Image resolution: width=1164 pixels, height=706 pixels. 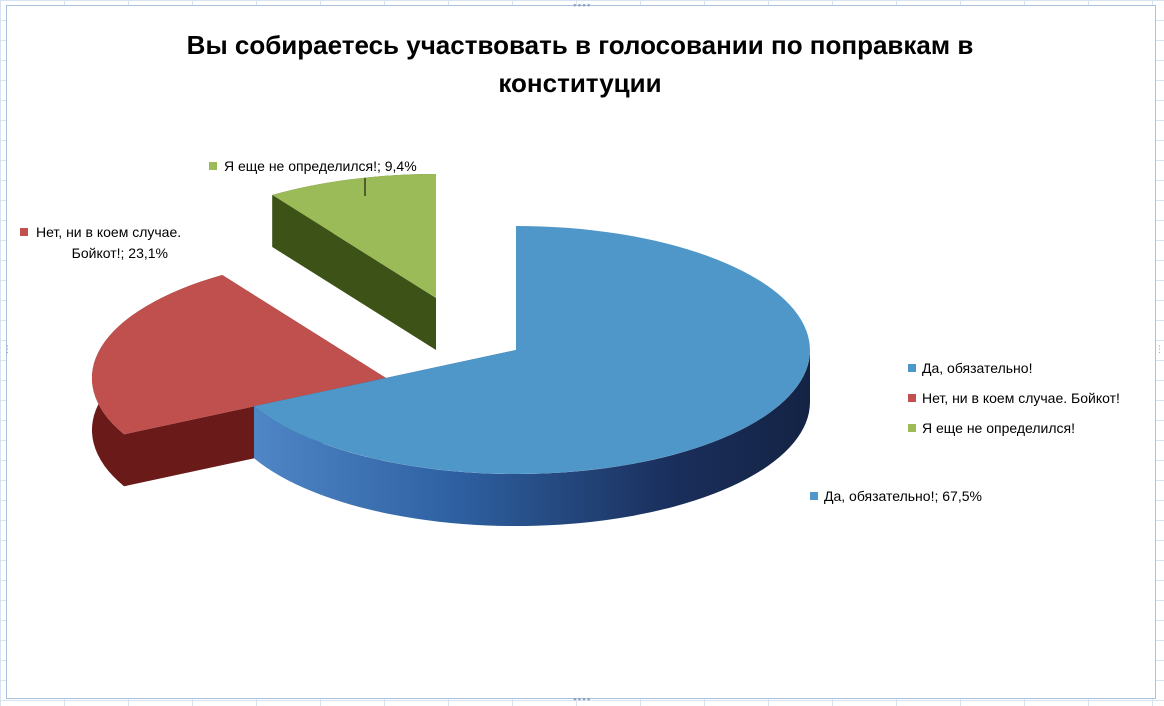 What do you see at coordinates (582, 700) in the screenshot?
I see `bottom-resize-handle: ∙∙∙∙` at bounding box center [582, 700].